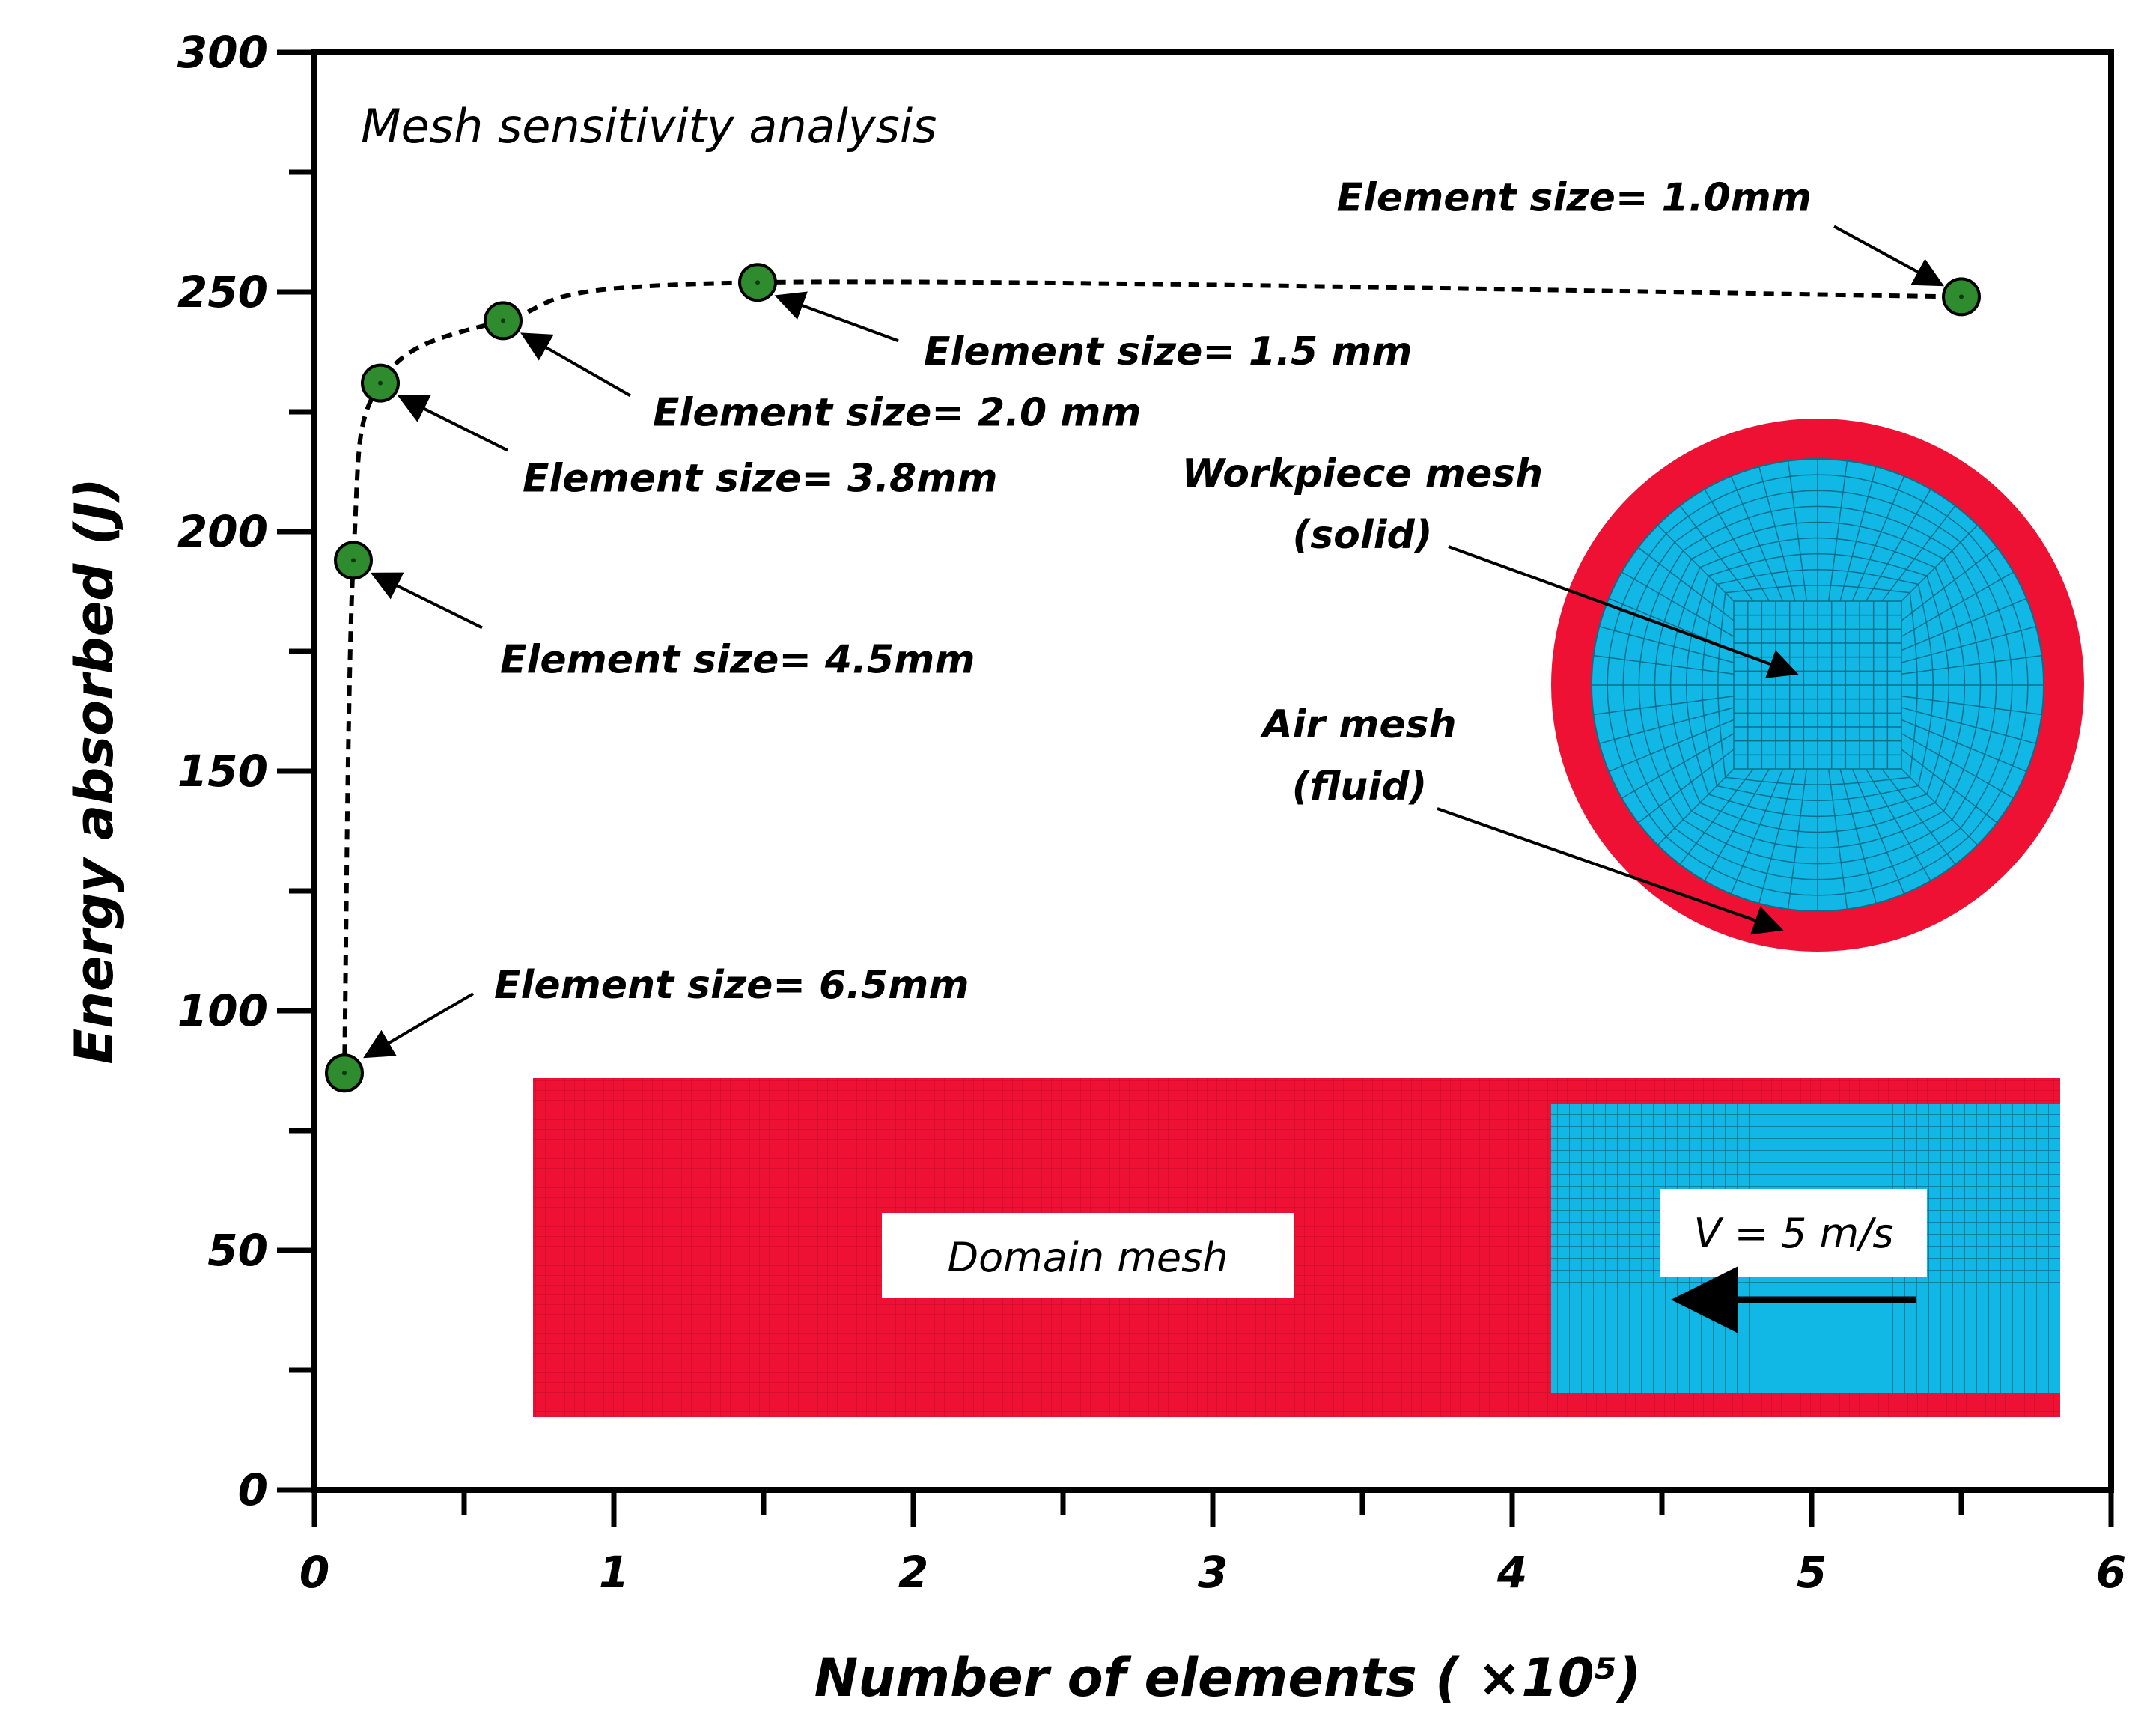  What do you see at coordinates (1574, 197) in the screenshot?
I see `point-annotation-label: Element size= 1.0mm` at bounding box center [1574, 197].